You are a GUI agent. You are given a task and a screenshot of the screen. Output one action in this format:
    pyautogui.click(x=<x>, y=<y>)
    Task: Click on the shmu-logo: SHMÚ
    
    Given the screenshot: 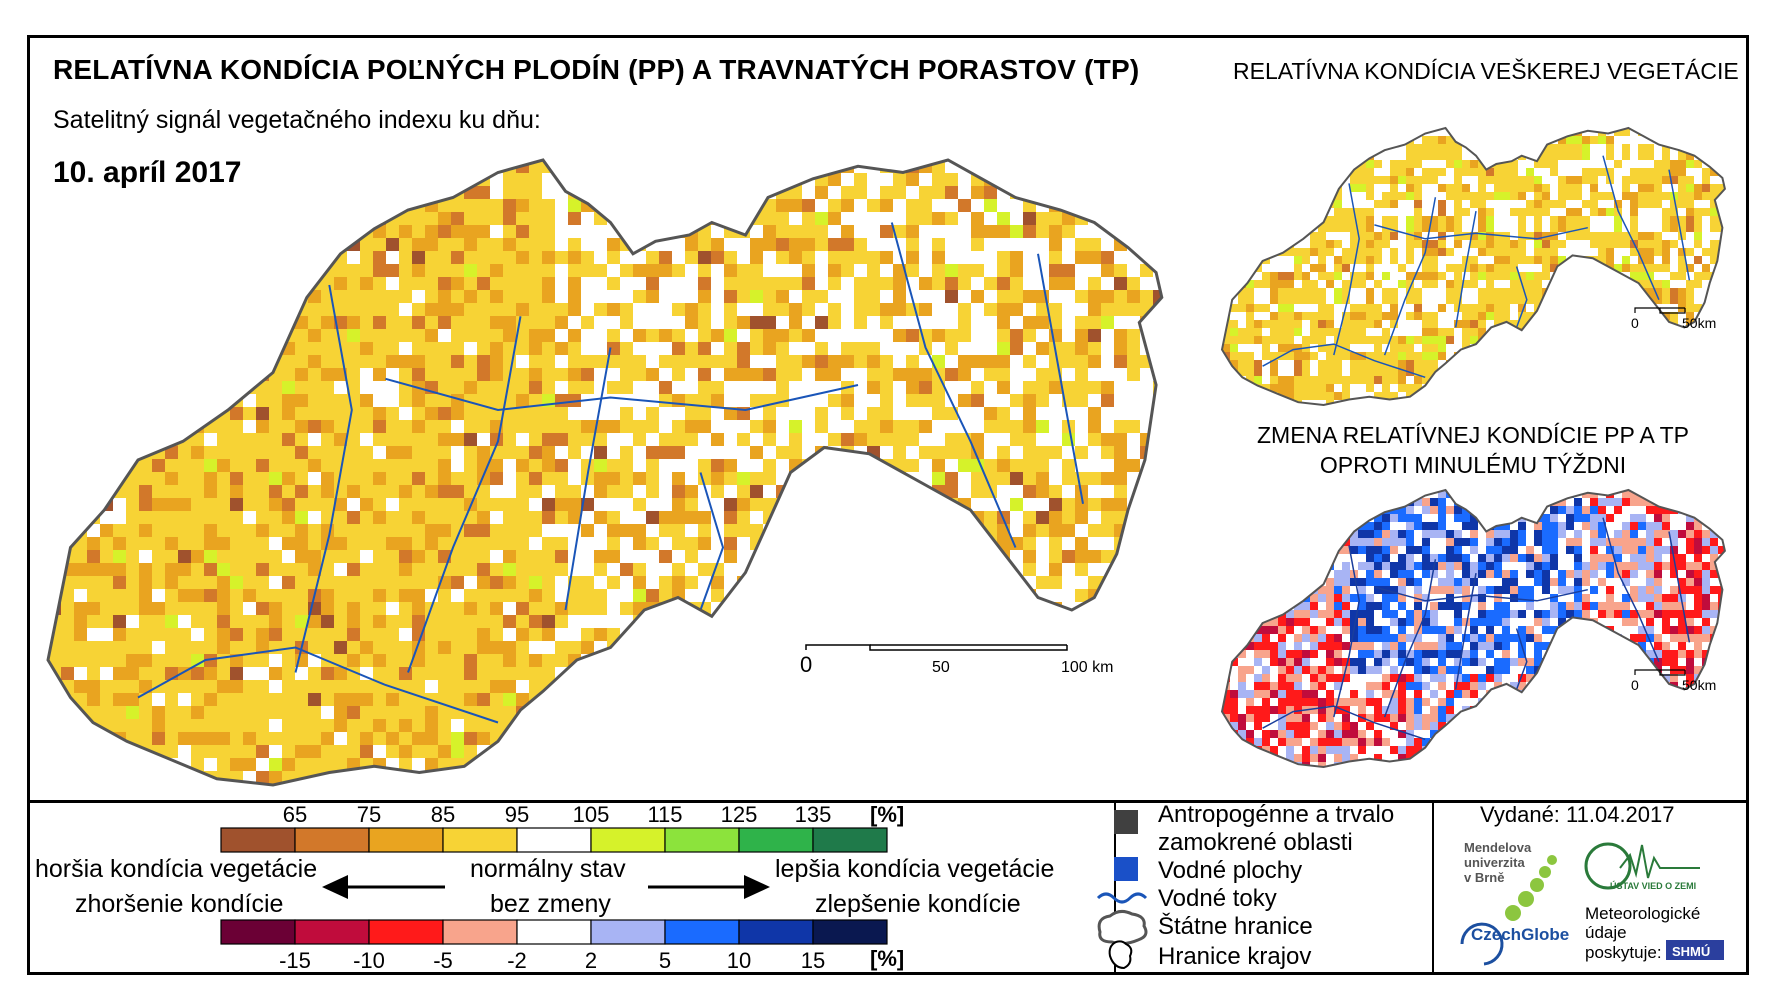 What is the action you would take?
    pyautogui.click(x=1695, y=950)
    